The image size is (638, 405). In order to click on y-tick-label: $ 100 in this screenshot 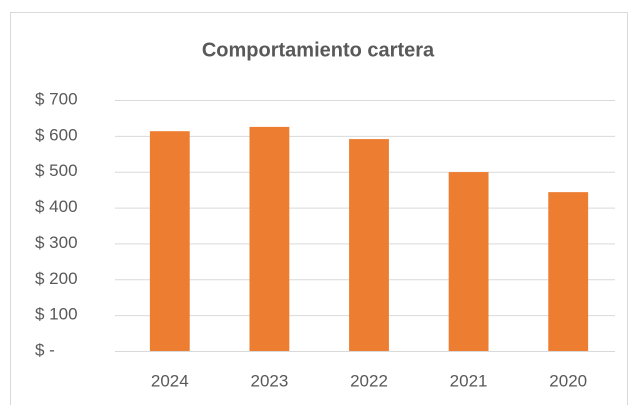, I will do `click(56, 314)`.